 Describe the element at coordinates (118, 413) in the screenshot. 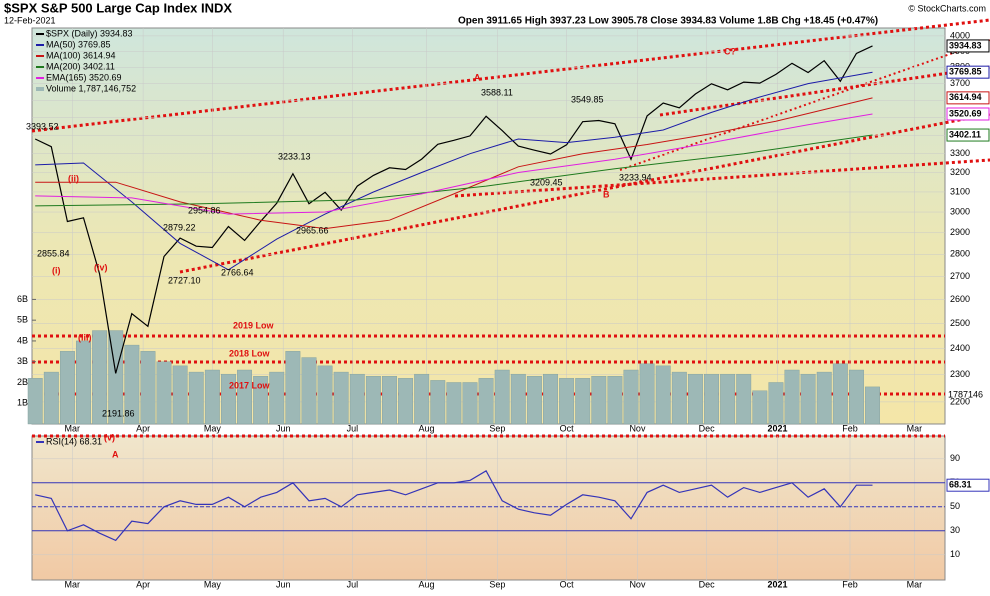

I see `annotation: 2191.86` at that location.